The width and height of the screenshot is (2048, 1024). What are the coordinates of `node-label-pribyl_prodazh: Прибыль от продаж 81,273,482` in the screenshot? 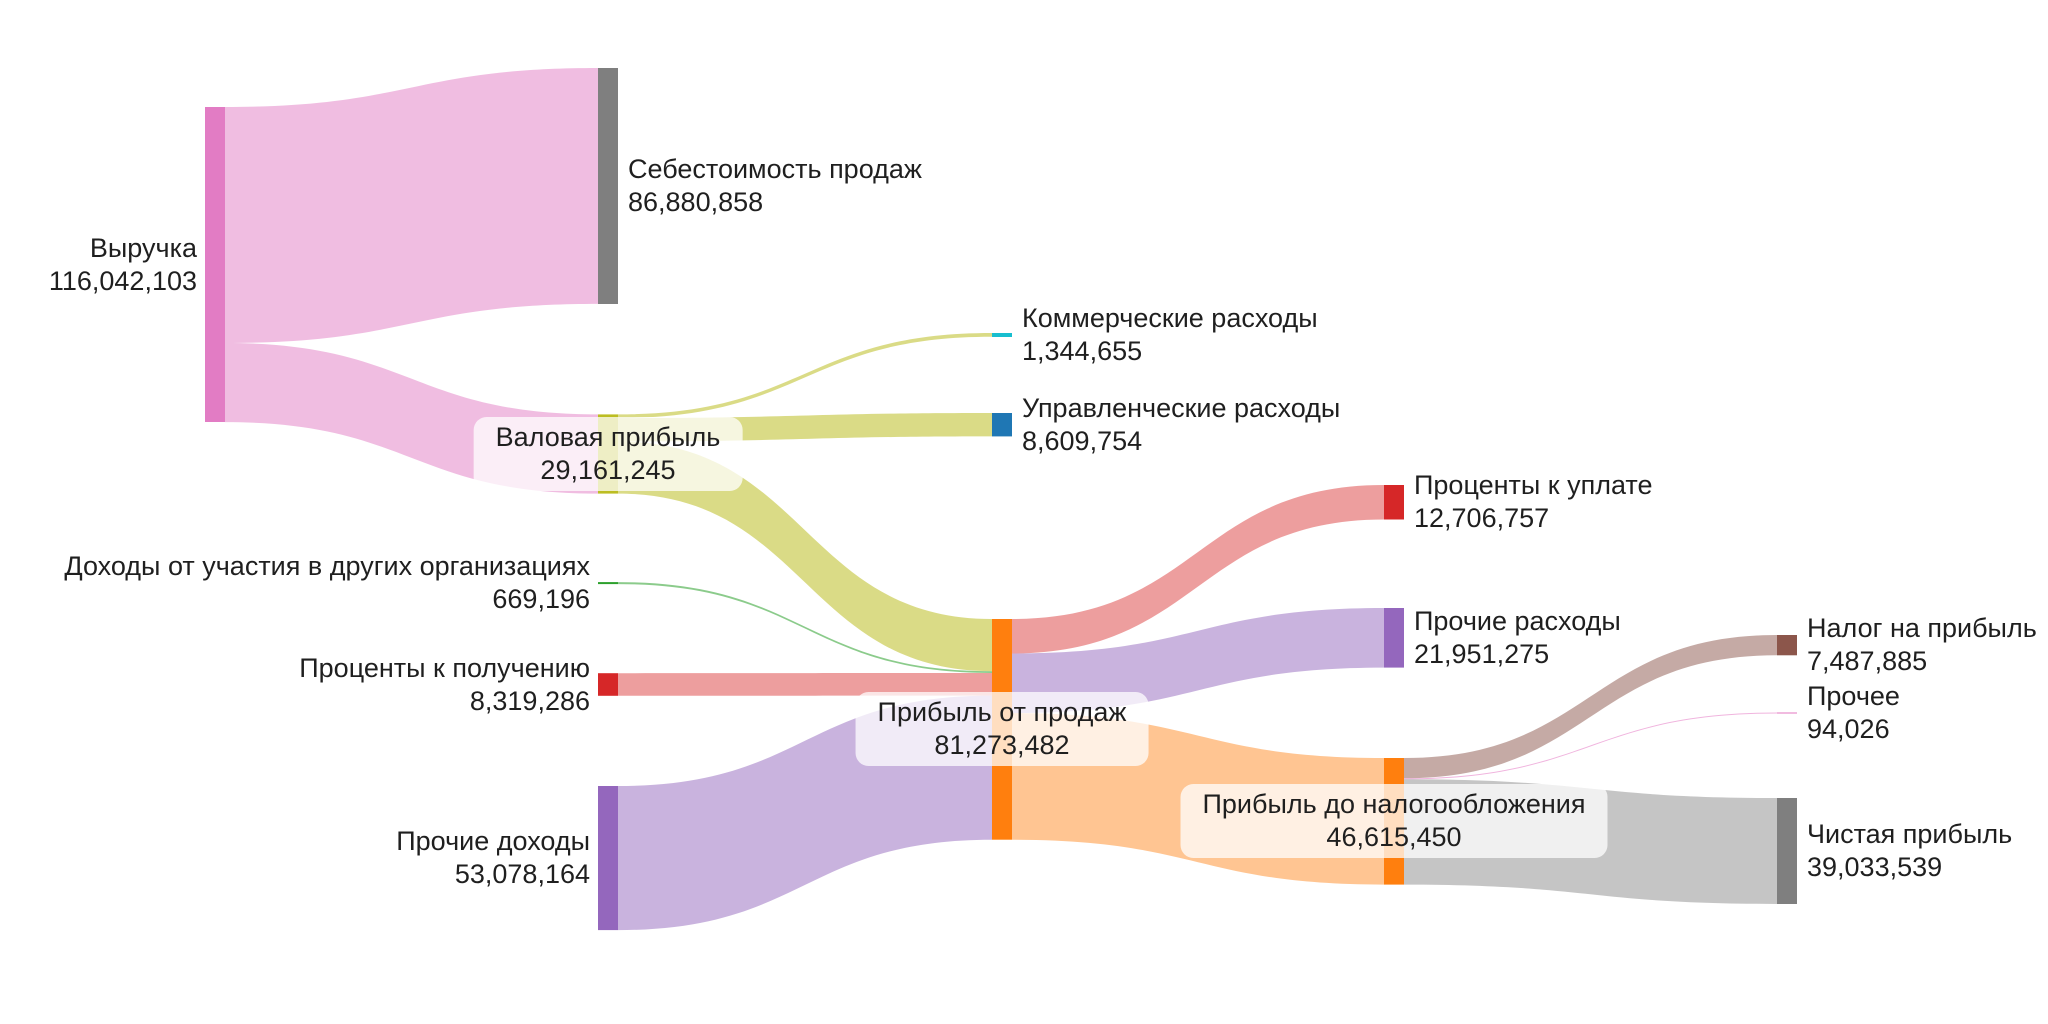 It's located at (1002, 729).